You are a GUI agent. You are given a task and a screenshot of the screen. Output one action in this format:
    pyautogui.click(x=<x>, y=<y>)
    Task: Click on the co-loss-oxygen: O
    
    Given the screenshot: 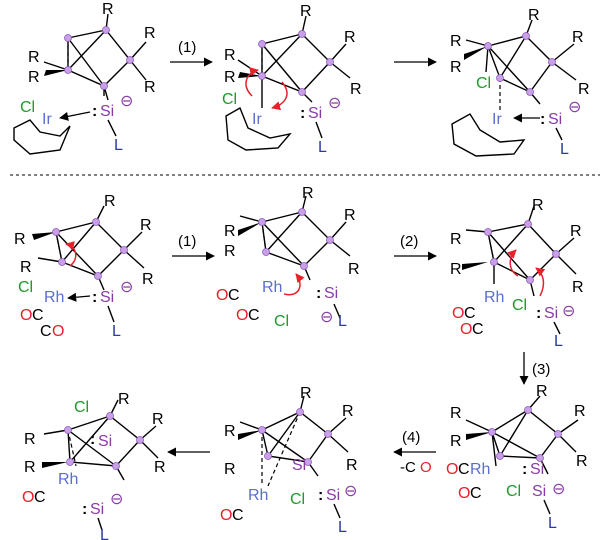 What is the action you would take?
    pyautogui.click(x=426, y=467)
    